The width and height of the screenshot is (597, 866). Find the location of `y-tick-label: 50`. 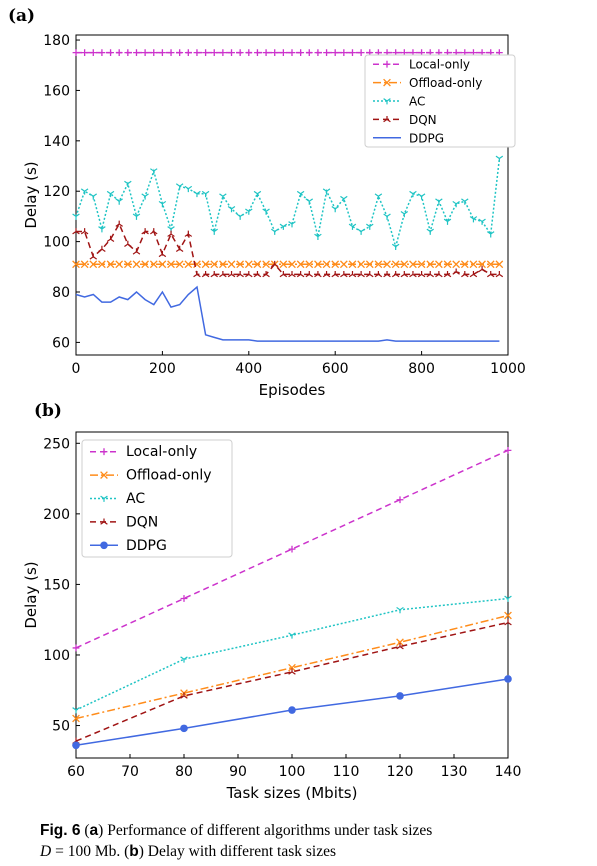

y-tick-label: 50 is located at coordinates (61, 727).